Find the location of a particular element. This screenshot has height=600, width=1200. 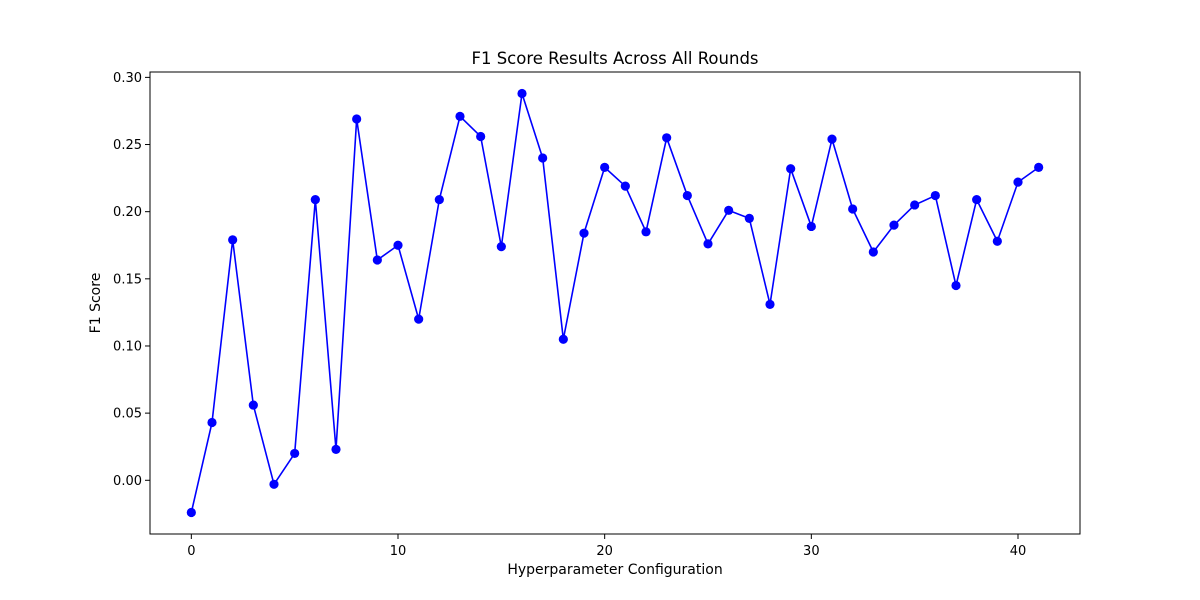

y-tick-label-5: 0.25 is located at coordinates (127, 145).